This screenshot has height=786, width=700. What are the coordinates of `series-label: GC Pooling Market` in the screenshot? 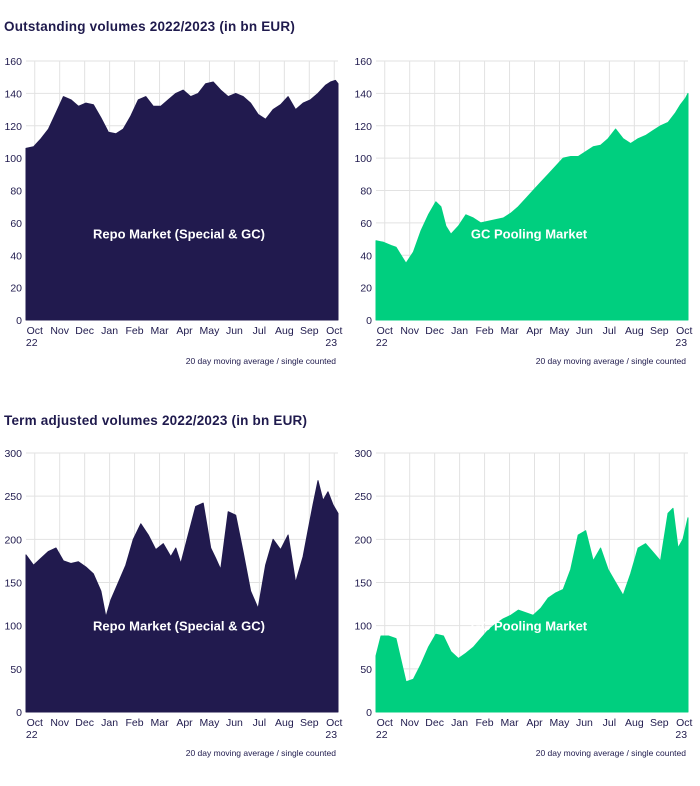 It's located at (529, 234).